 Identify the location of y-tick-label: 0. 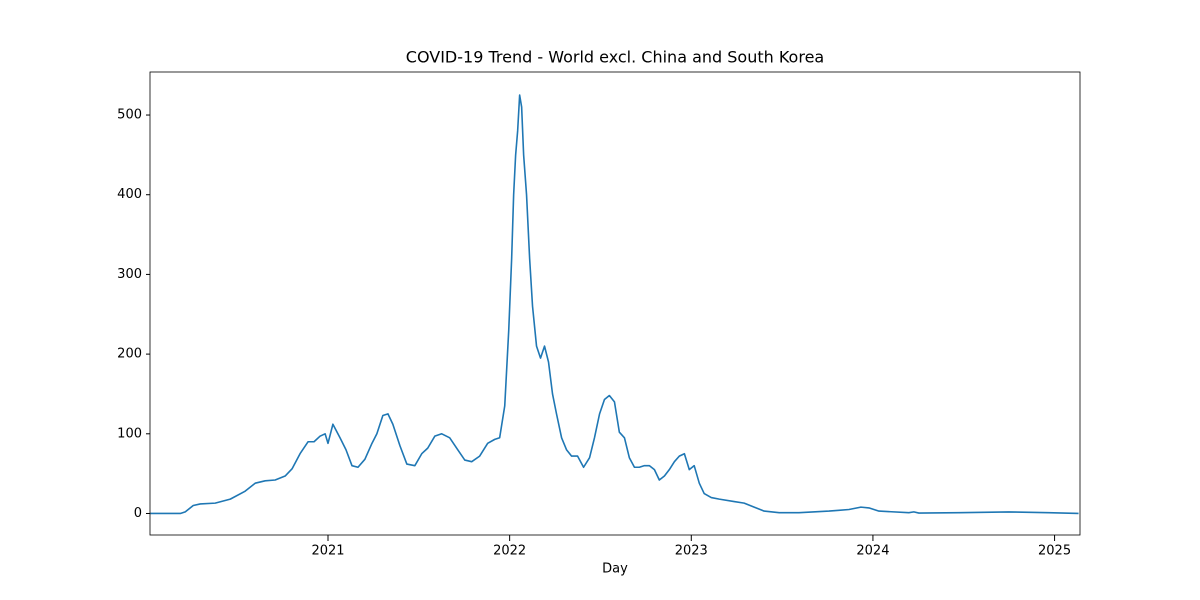
(138, 513).